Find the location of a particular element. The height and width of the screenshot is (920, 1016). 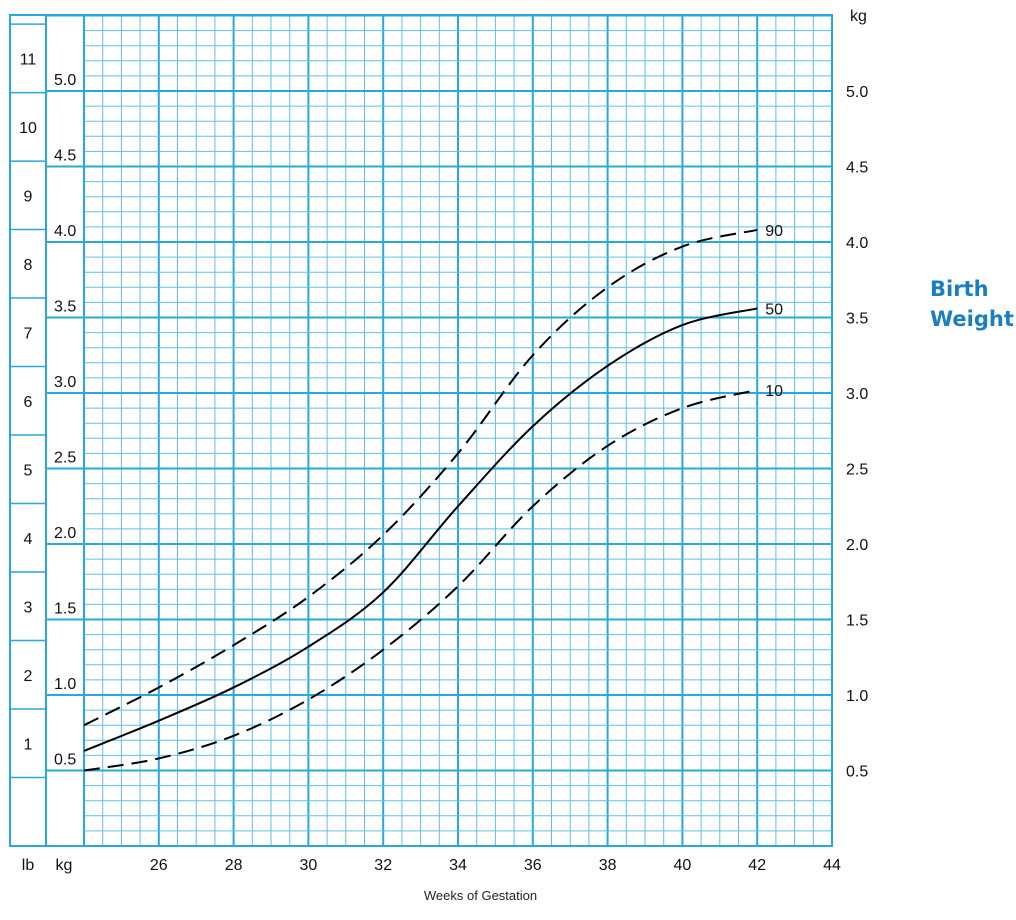

kg-right-tick-label: 2.0 is located at coordinates (857, 545).